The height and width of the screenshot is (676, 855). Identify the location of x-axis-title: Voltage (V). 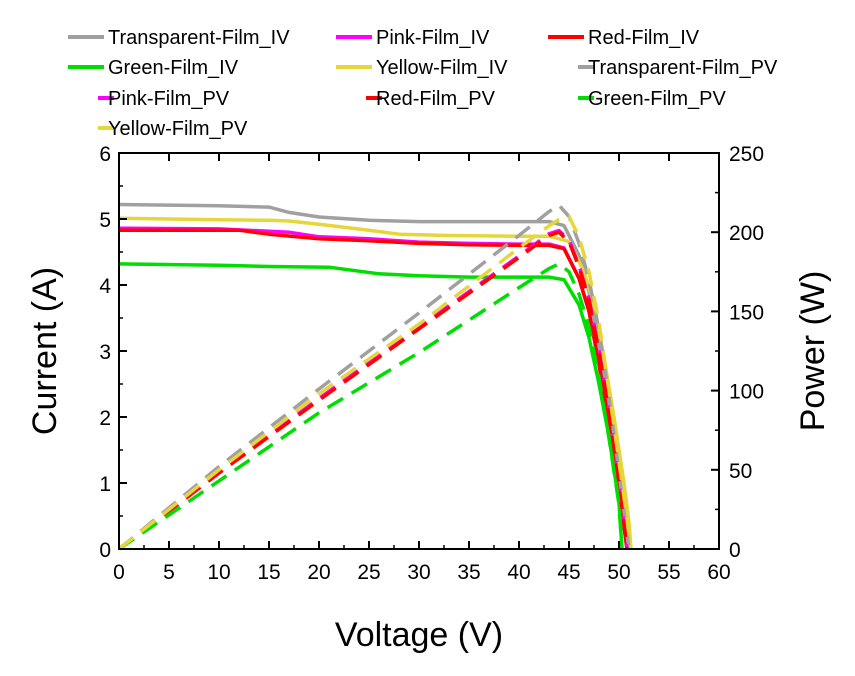
(419, 635).